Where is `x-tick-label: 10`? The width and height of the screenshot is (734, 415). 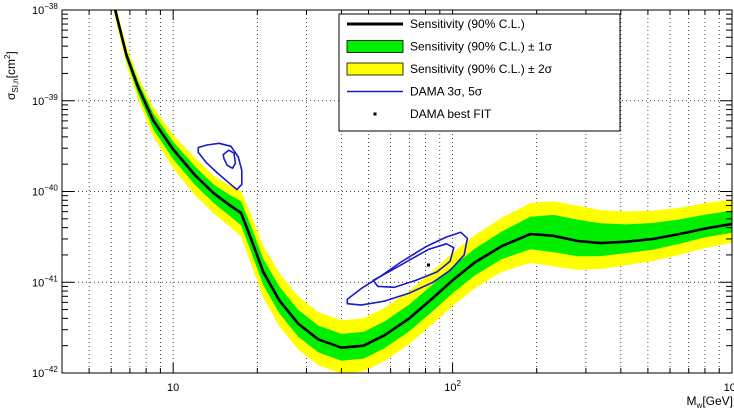 x-tick-label: 10 is located at coordinates (173, 388).